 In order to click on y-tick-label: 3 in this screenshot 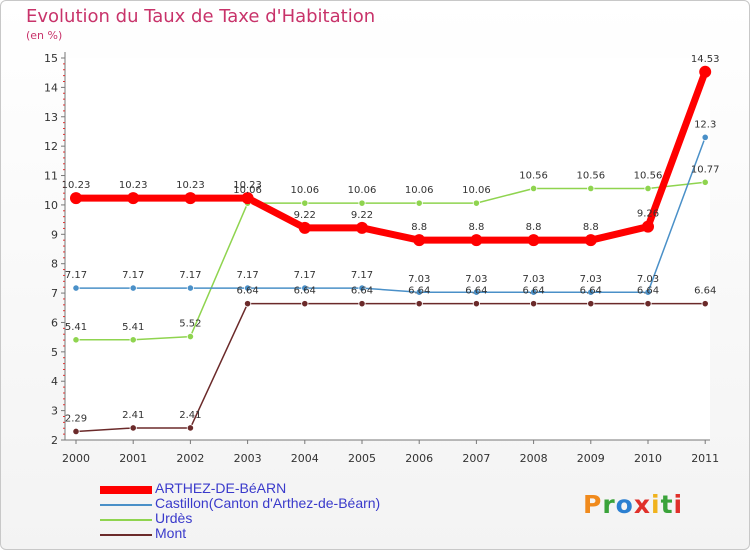, I will do `click(54, 411)`.